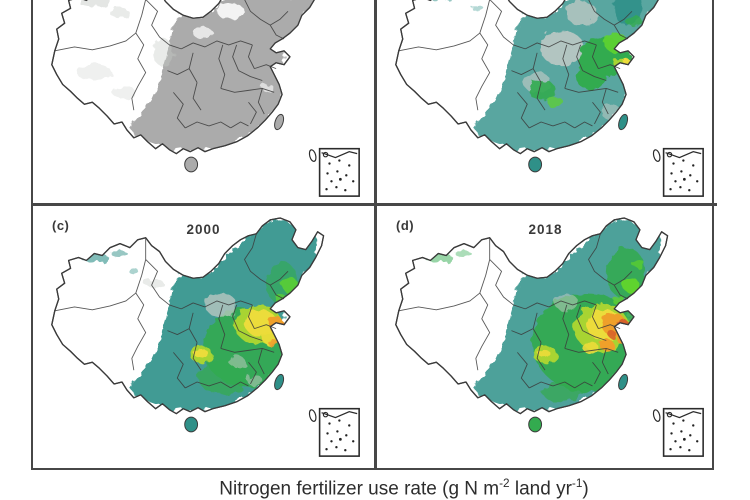 The image size is (750, 500). I want to click on panel-label-c: (c), so click(61, 225).